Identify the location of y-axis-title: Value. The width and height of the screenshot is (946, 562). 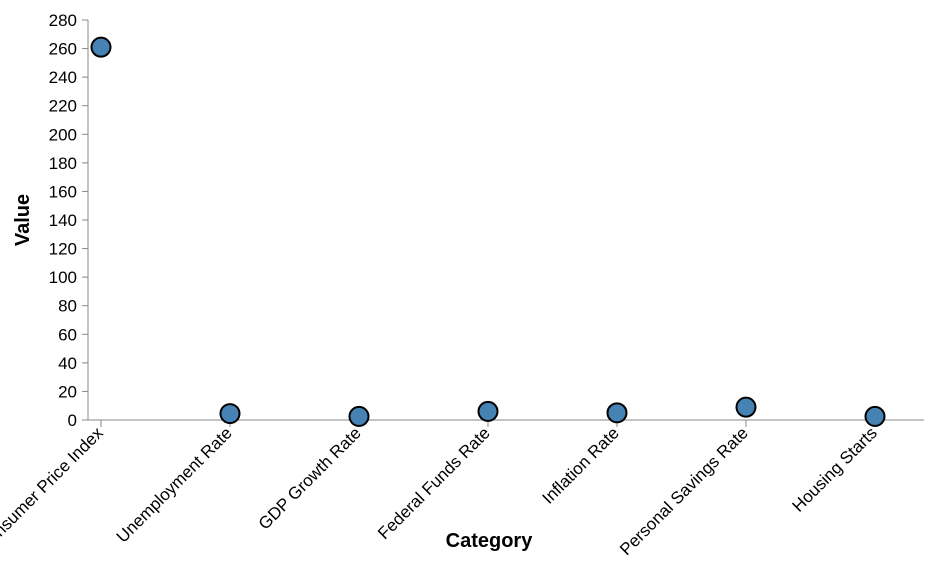
(23, 220).